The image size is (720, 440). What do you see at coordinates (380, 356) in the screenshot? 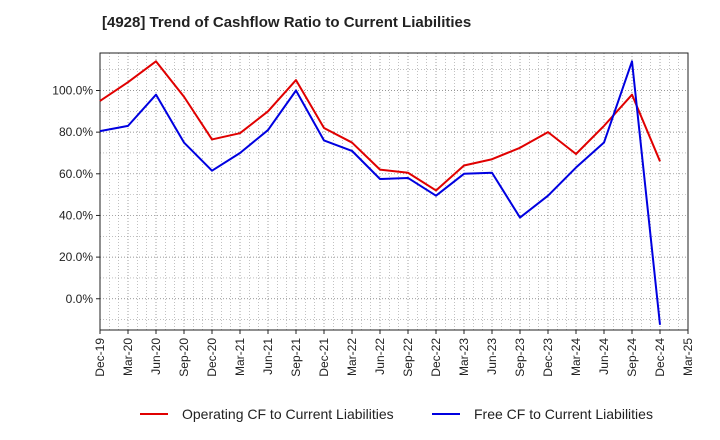
I see `x-tick-label: Jun-22` at bounding box center [380, 356].